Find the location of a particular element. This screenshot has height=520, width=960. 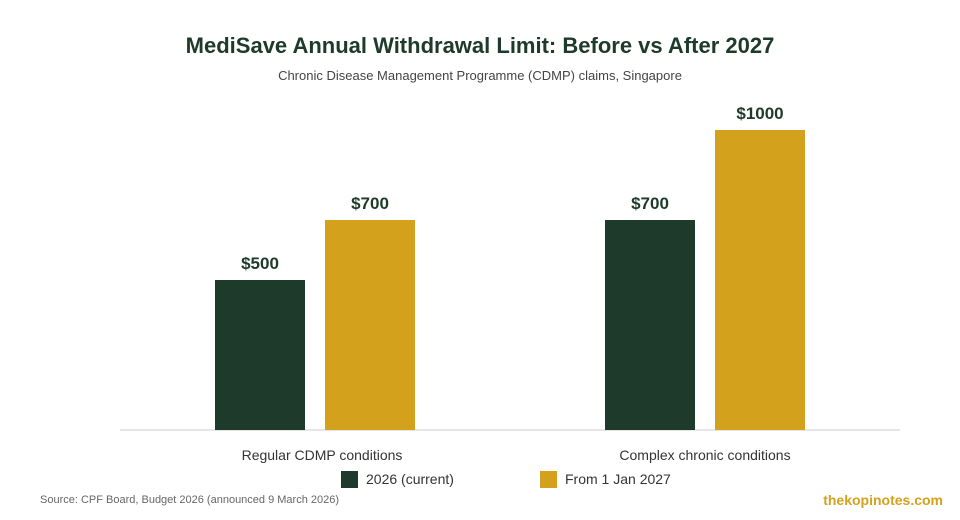

brand-watermark: thekopinotes.com is located at coordinates (883, 500).